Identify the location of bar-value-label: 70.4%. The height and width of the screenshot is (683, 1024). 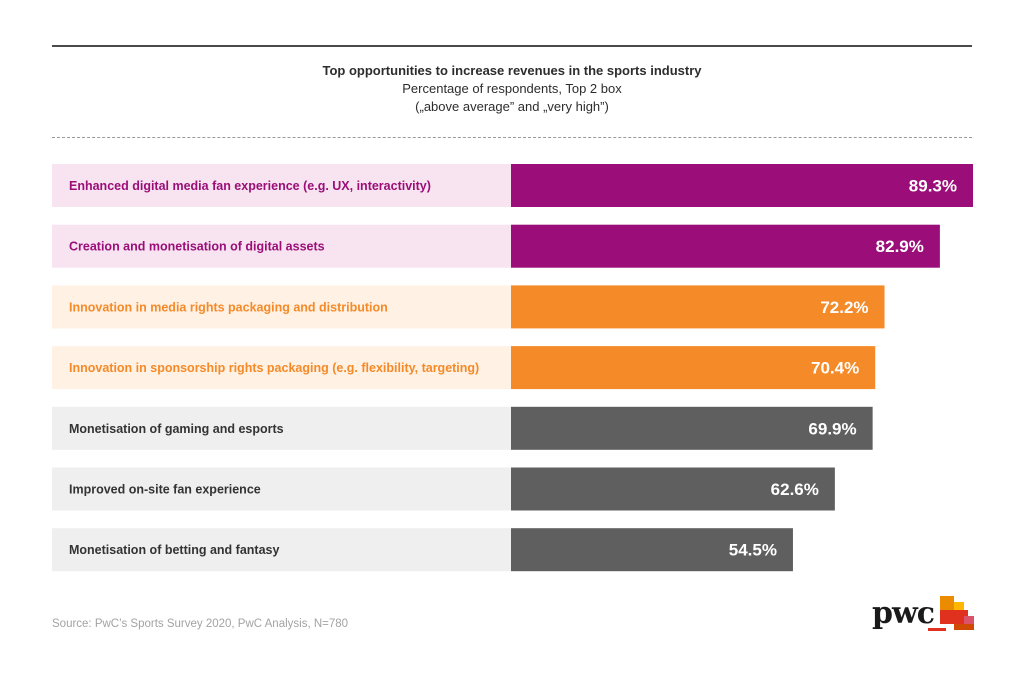
(835, 368).